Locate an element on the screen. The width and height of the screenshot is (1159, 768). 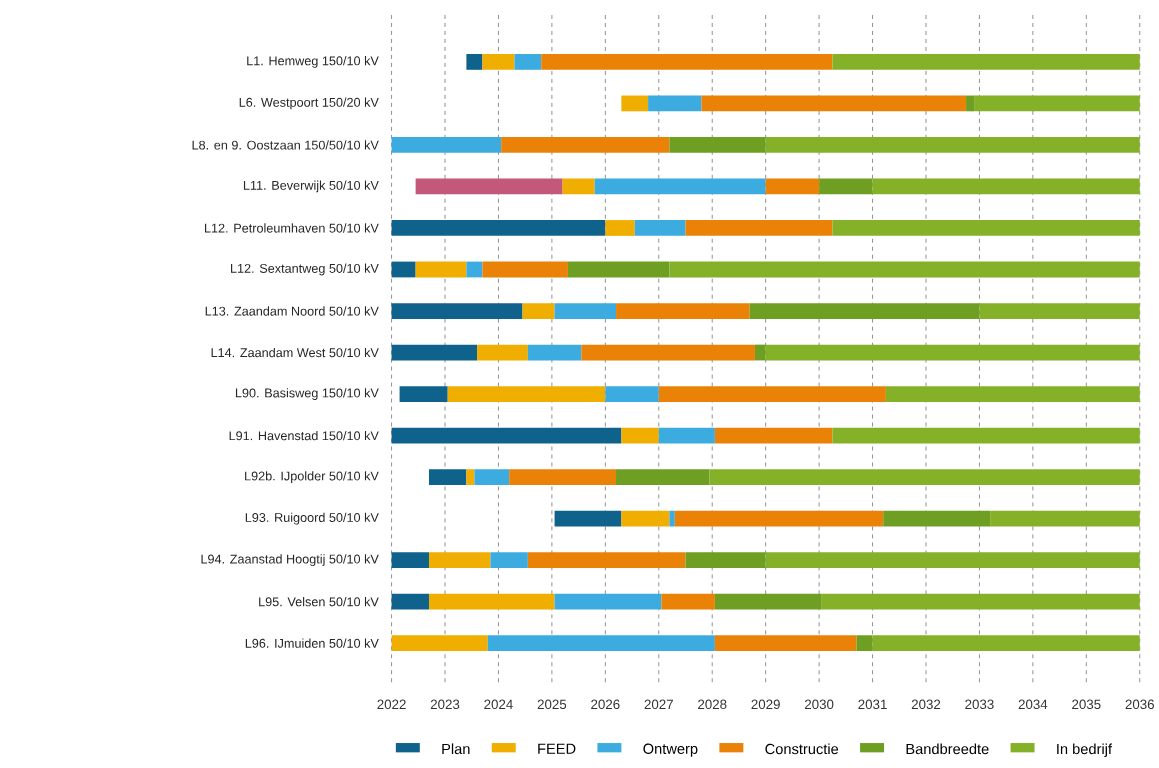
y-tick-label: L94. Zaanstad Hoogtij 50/10 kV is located at coordinates (290, 560).